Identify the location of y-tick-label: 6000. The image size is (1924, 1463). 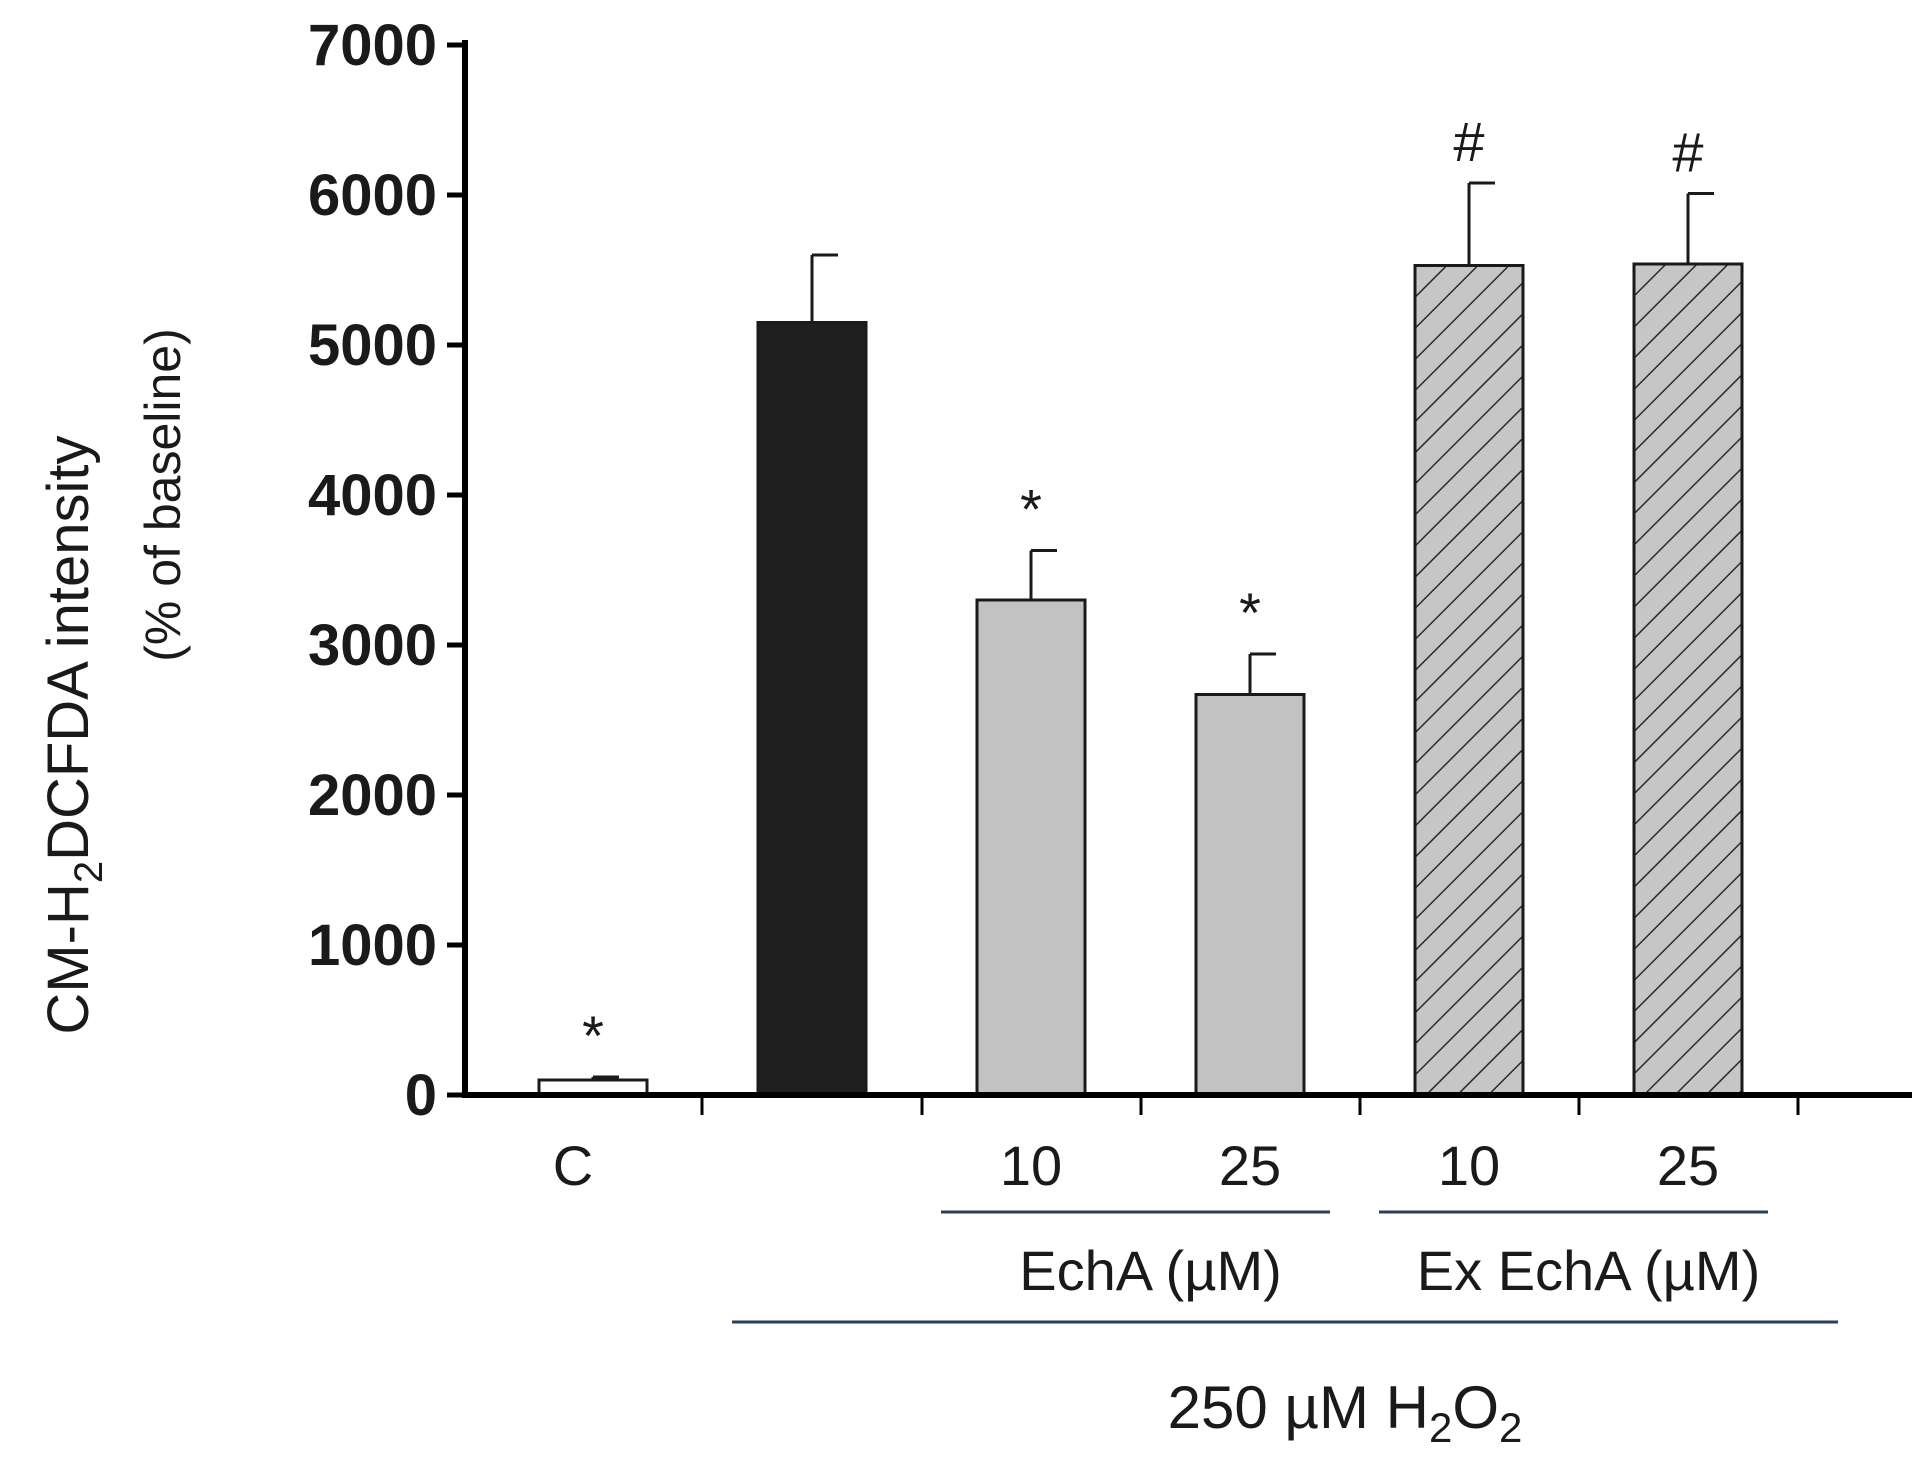
(372, 195).